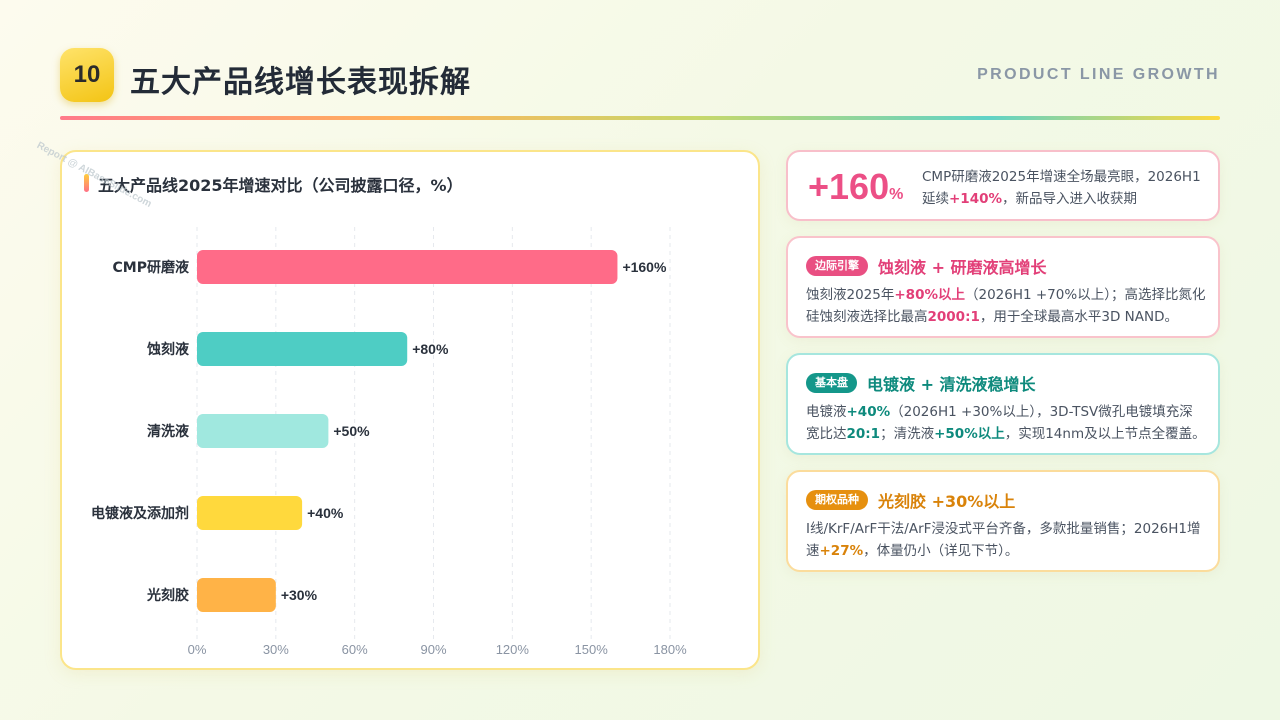 The width and height of the screenshot is (1280, 720). Describe the element at coordinates (951, 384) in the screenshot. I see `card-title: 电镀液 + 清洗液稳增长` at that location.